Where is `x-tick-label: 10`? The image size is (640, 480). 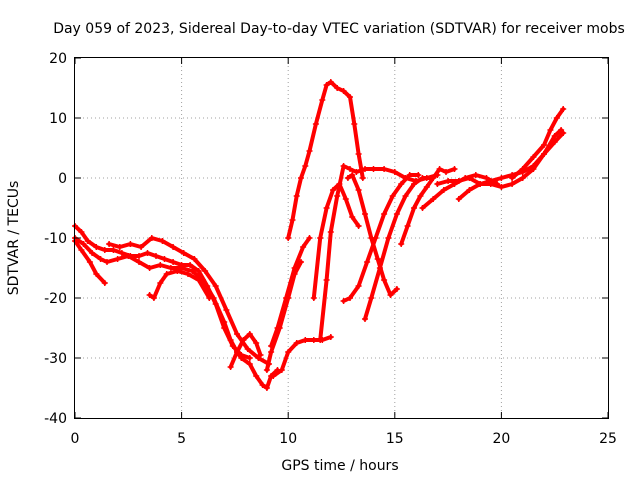 x-tick-label: 10 is located at coordinates (288, 439).